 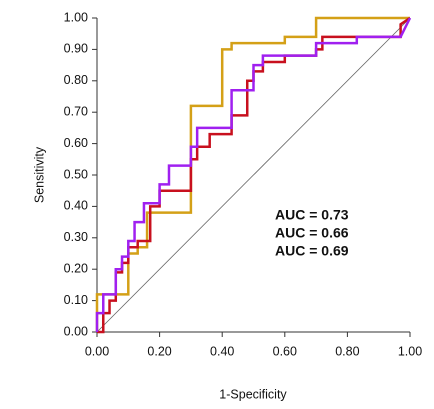 I want to click on y-tick-label: 0.80, so click(x=76, y=80).